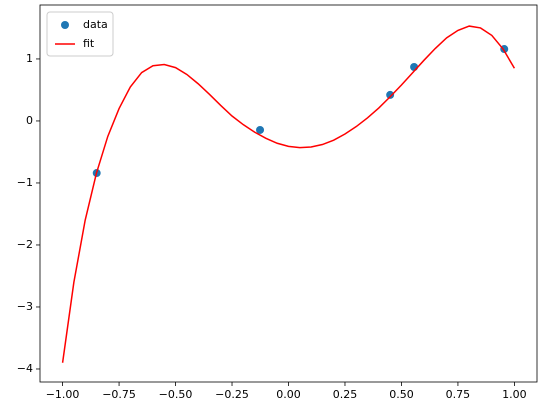 The width and height of the screenshot is (546, 417). I want to click on y-tick-label: −1, so click(25, 182).